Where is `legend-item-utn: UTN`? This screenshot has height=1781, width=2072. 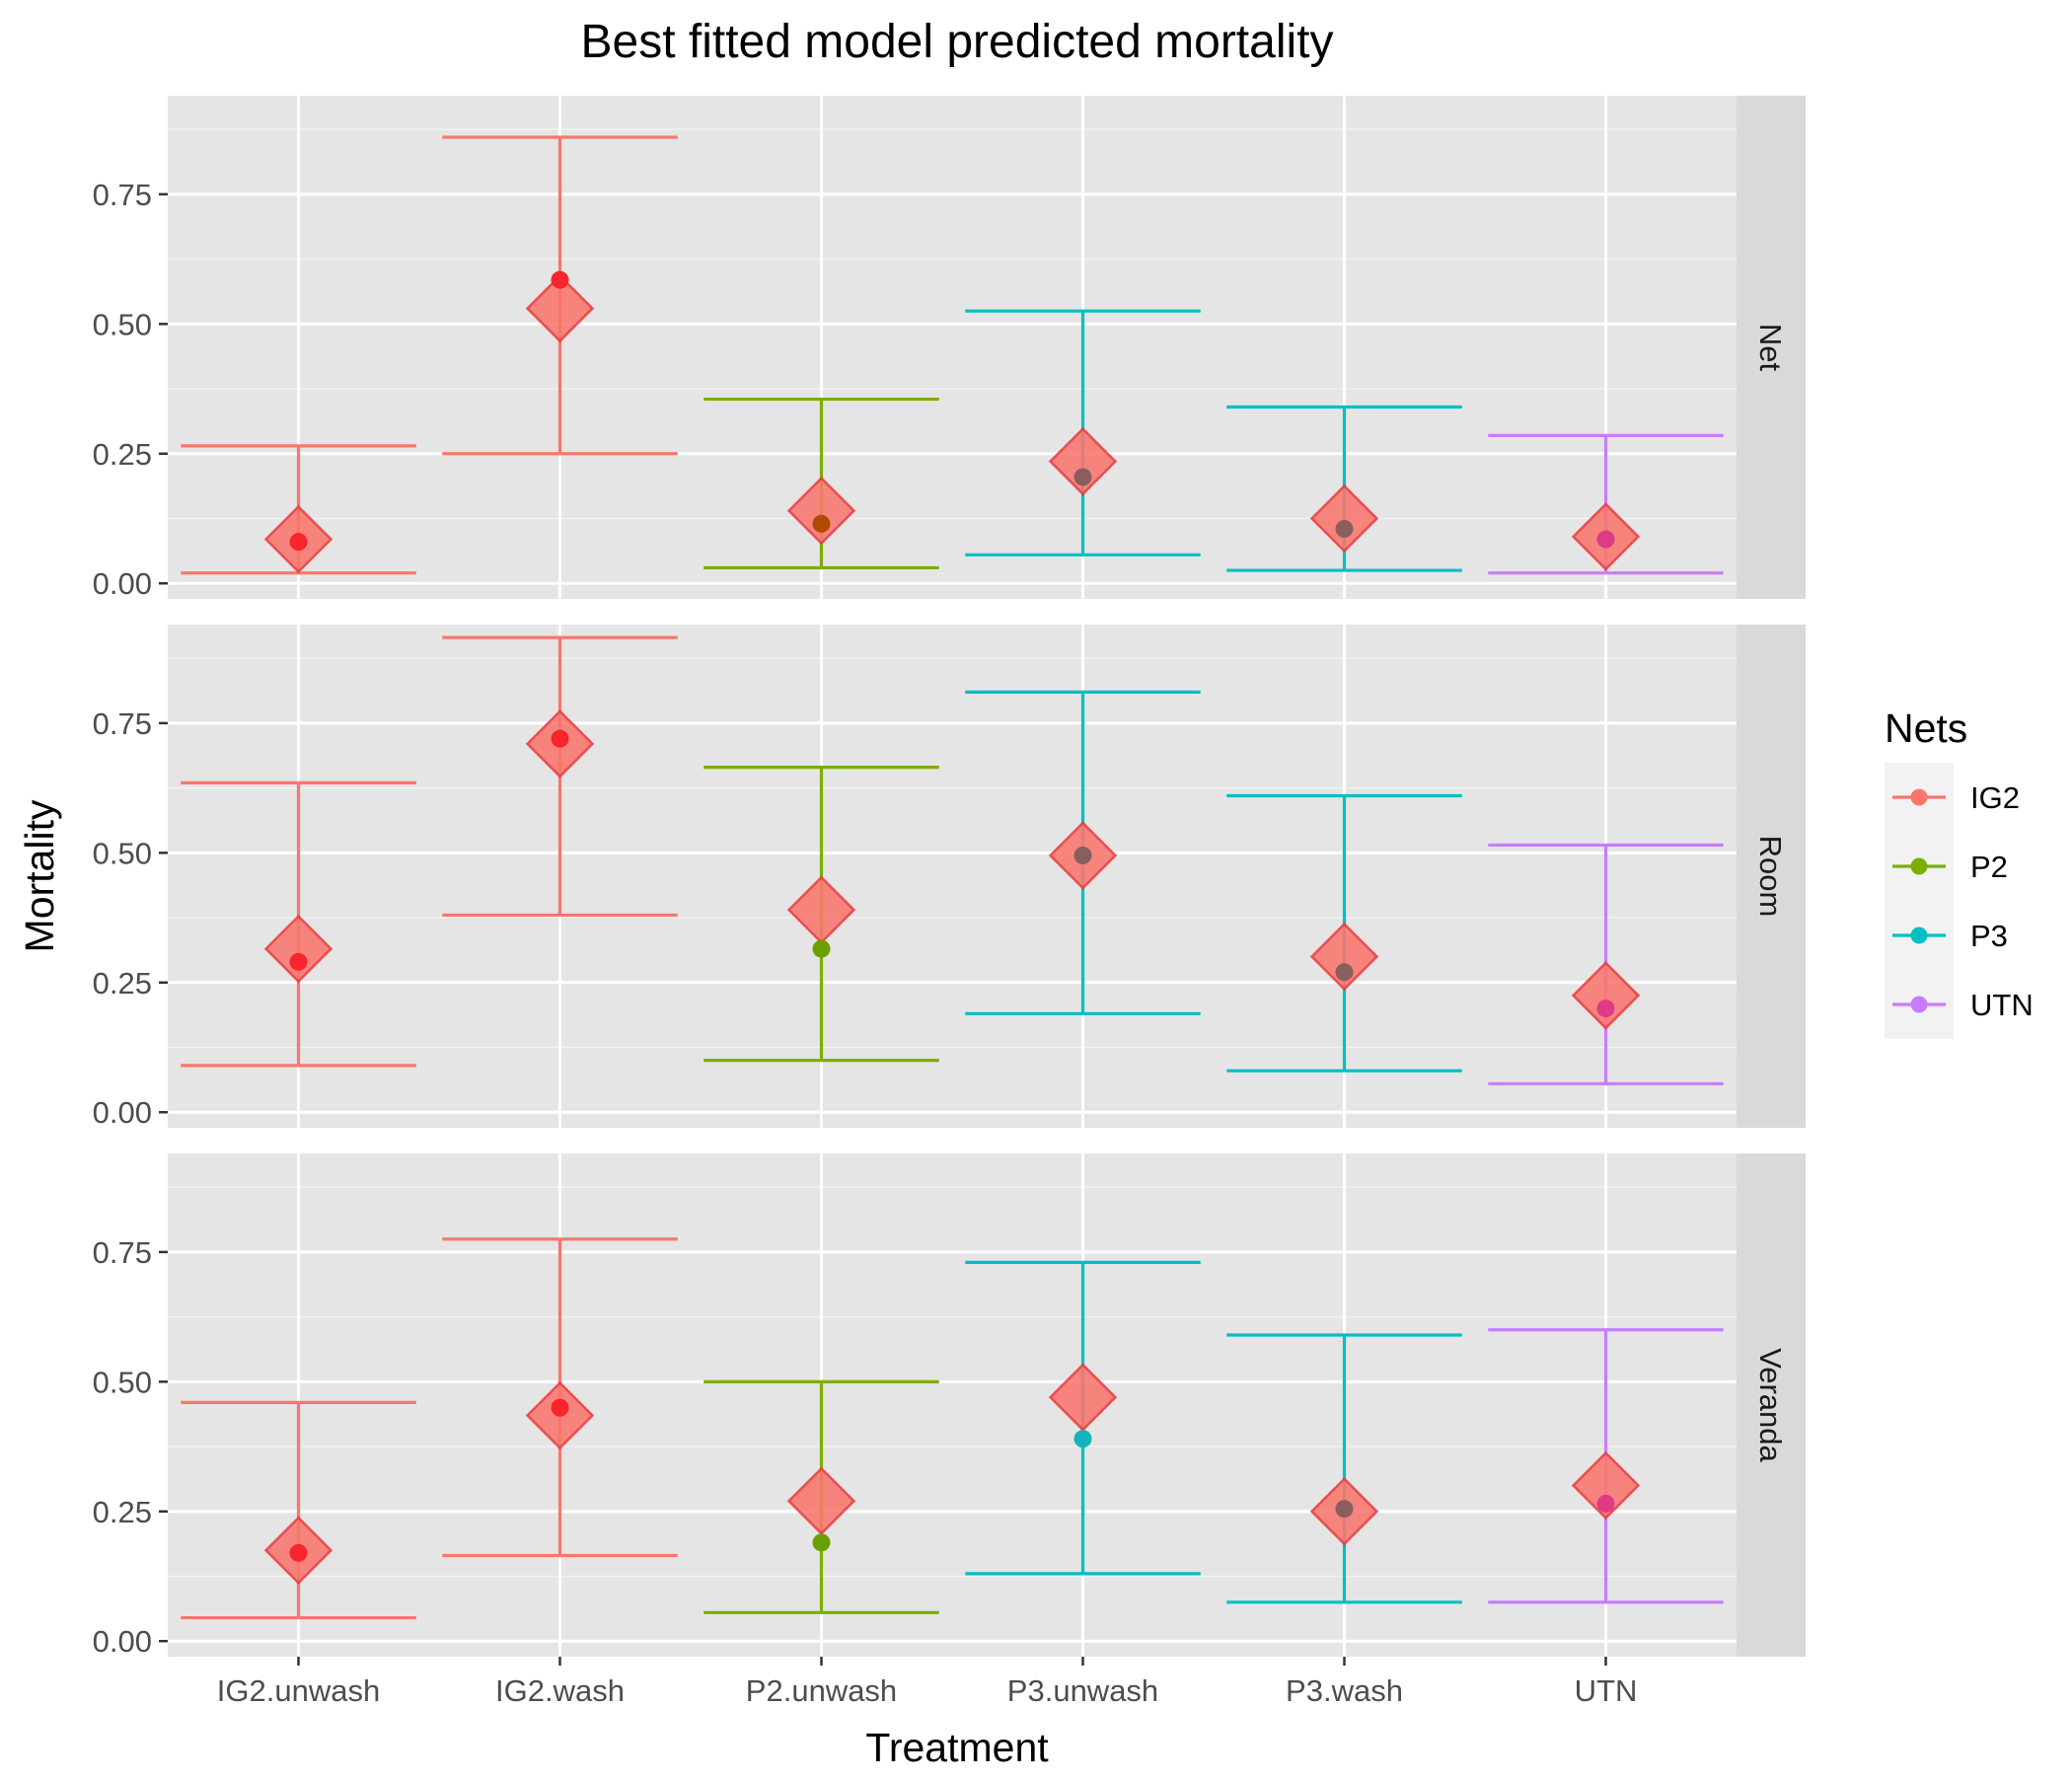 legend-item-utn: UTN is located at coordinates (1963, 1005).